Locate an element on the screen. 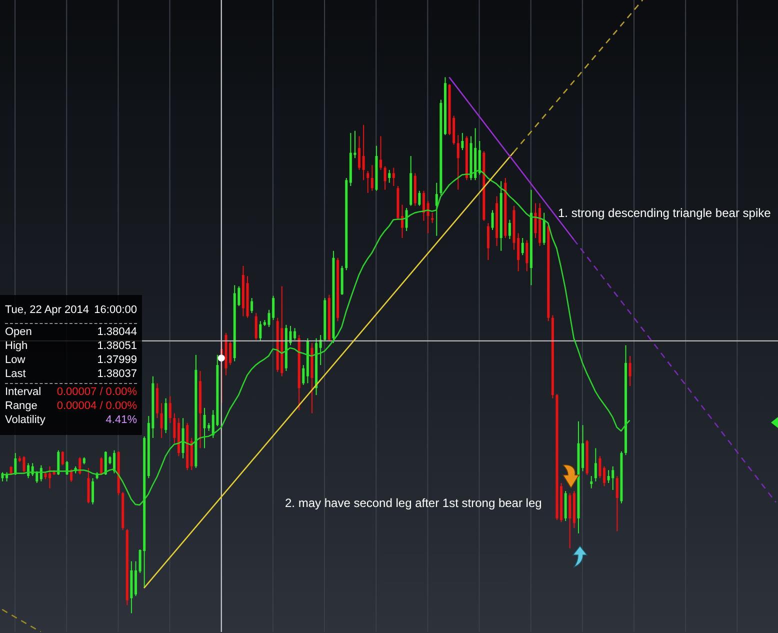 The height and width of the screenshot is (633, 778). annotation: 2. may have second leg after 1st strong bear leg is located at coordinates (413, 503).